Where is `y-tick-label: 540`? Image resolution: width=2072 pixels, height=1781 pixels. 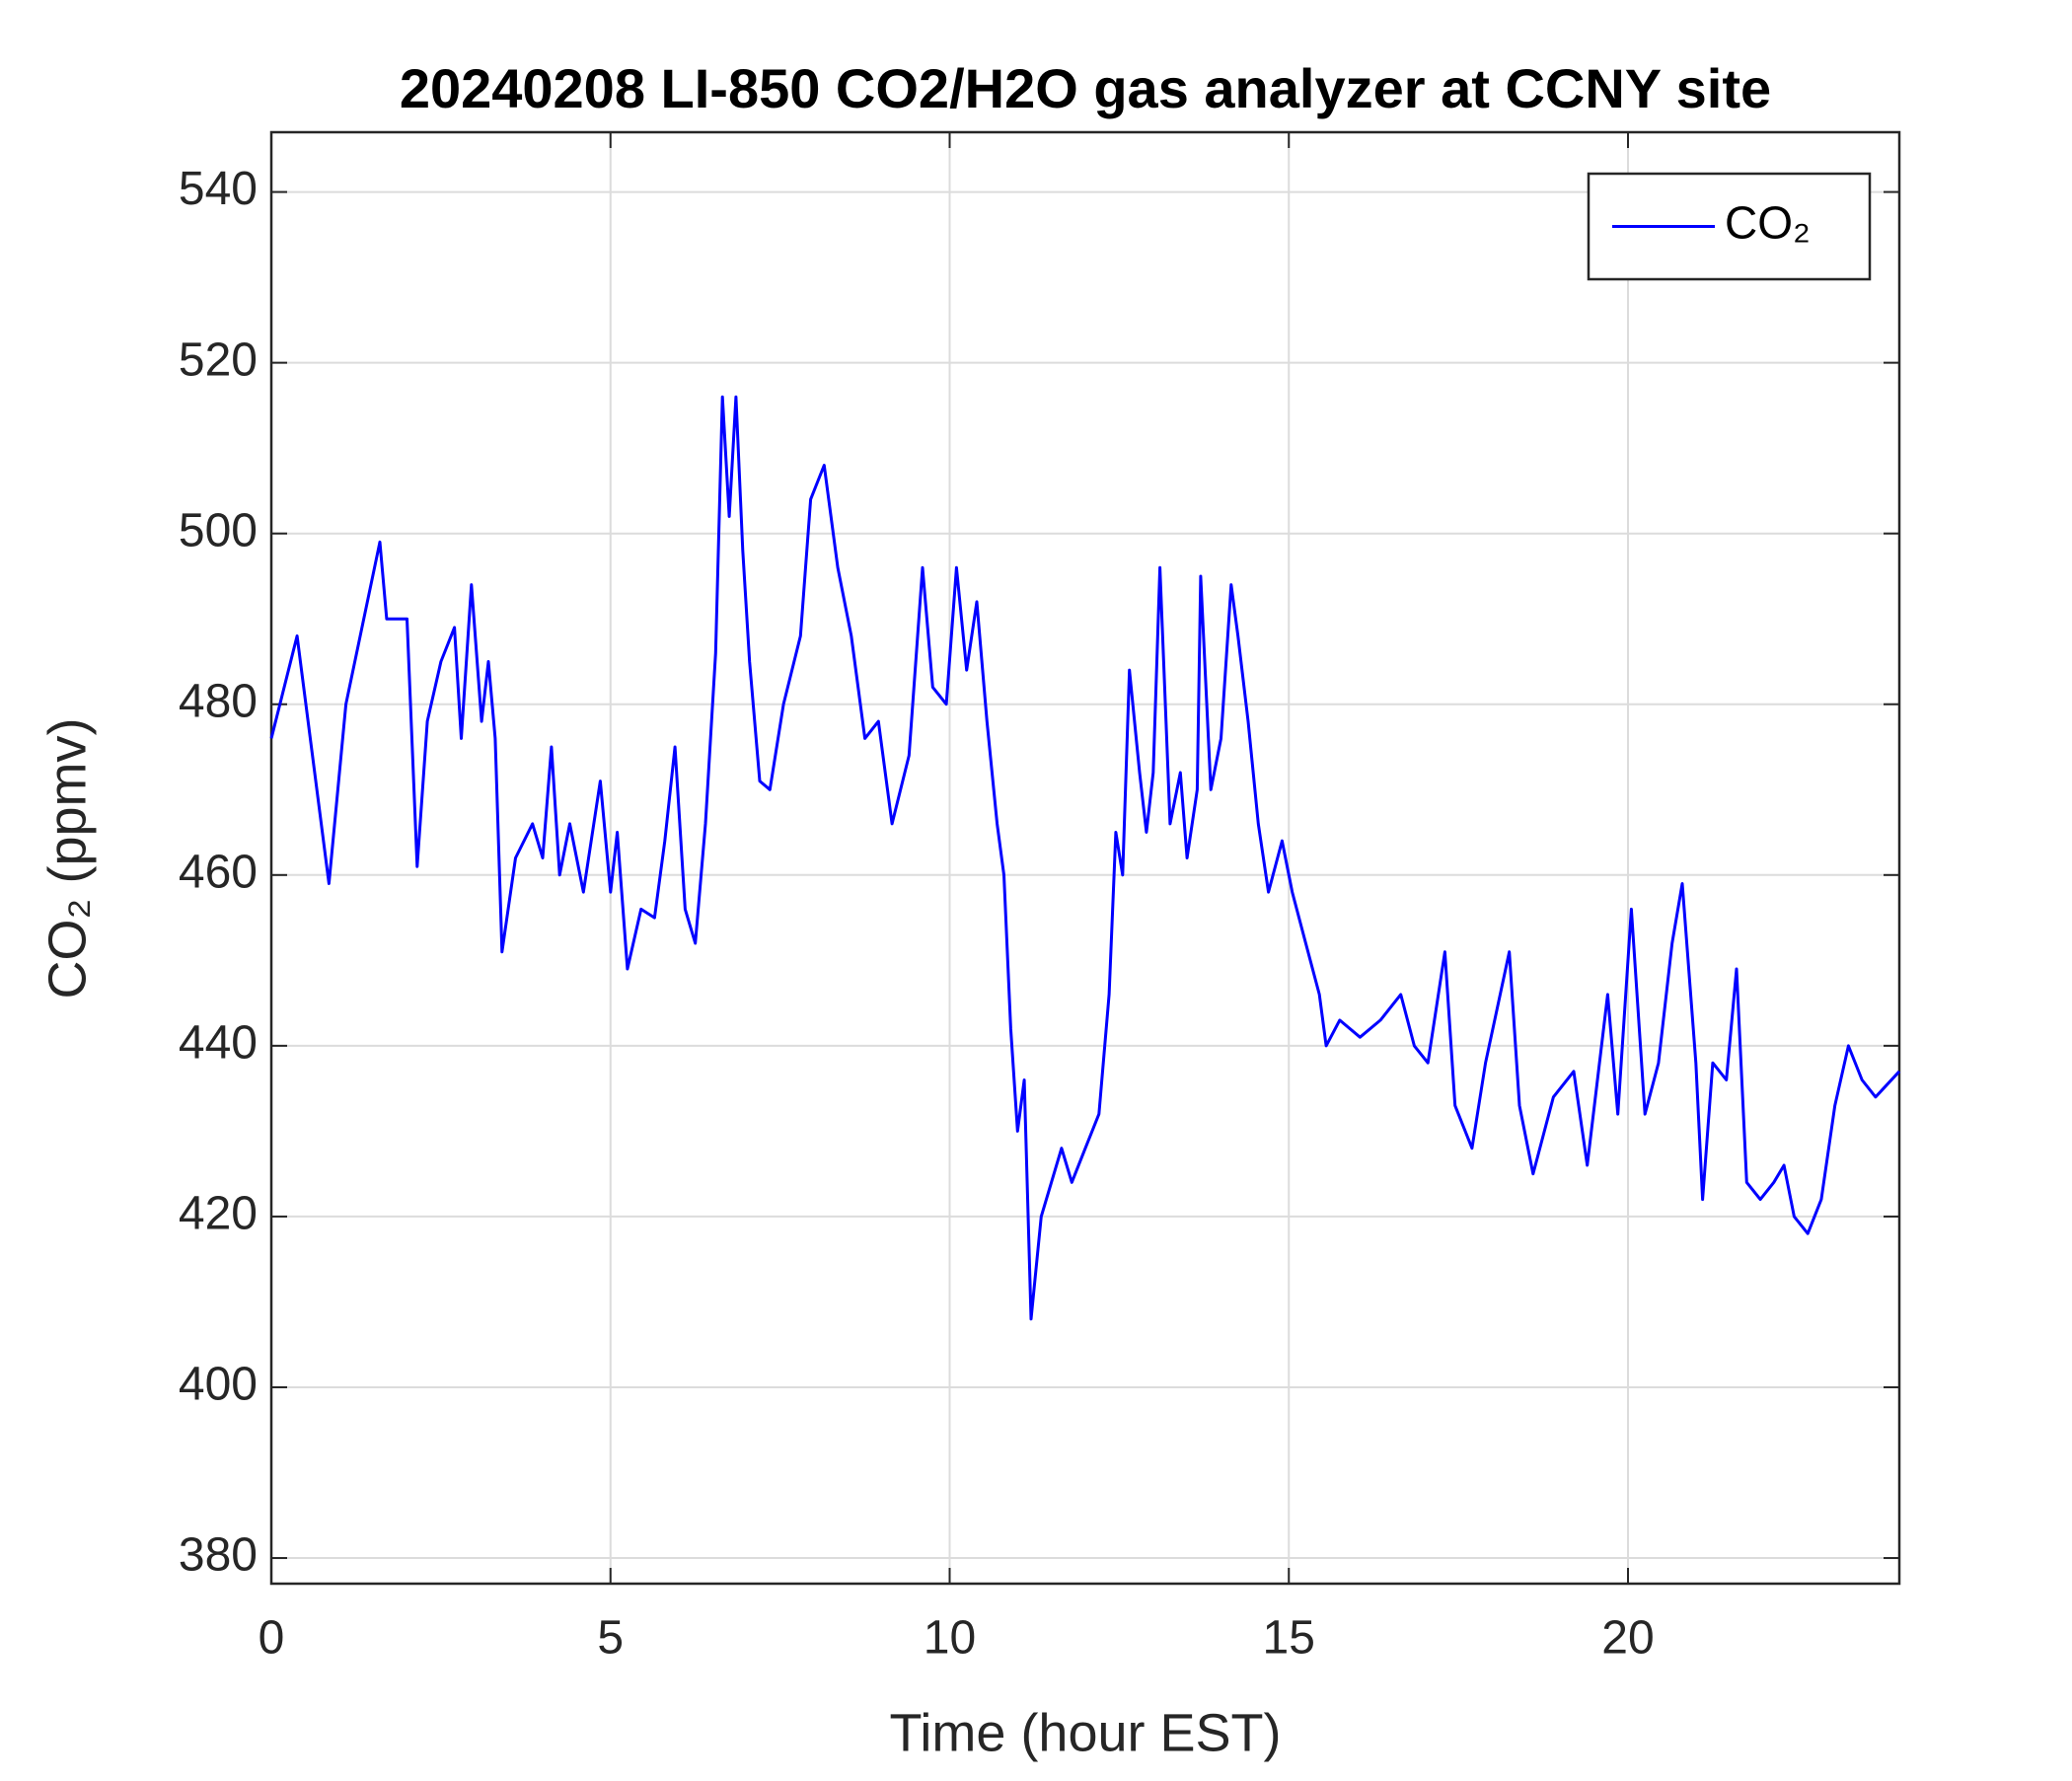
y-tick-label: 540 is located at coordinates (218, 189).